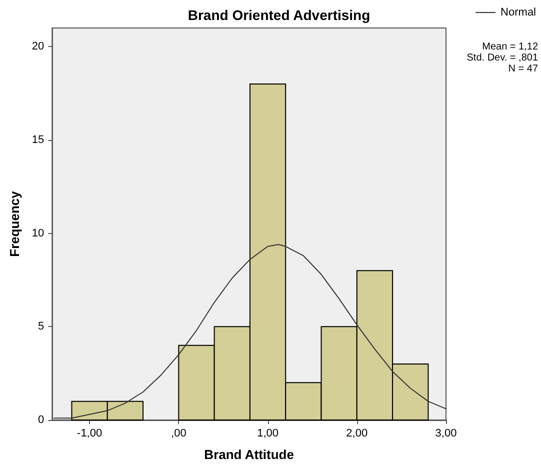 This screenshot has width=541, height=466. What do you see at coordinates (38, 233) in the screenshot?
I see `y-tick-label: 10` at bounding box center [38, 233].